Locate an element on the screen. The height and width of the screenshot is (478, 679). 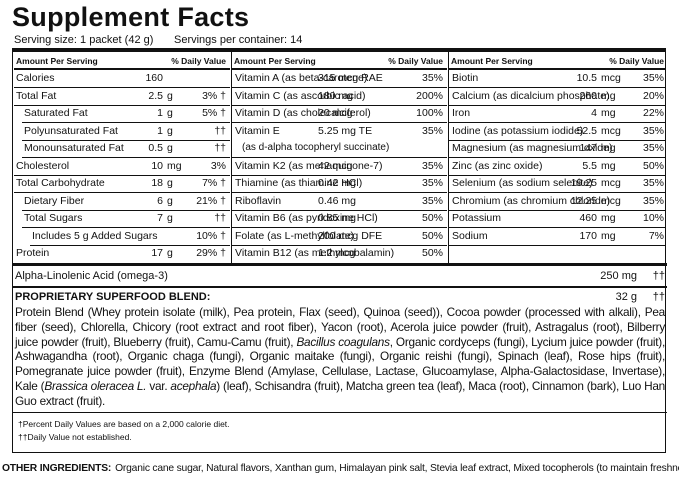
blend-segment: Bacillus coagulans is located at coordinates (343, 341).